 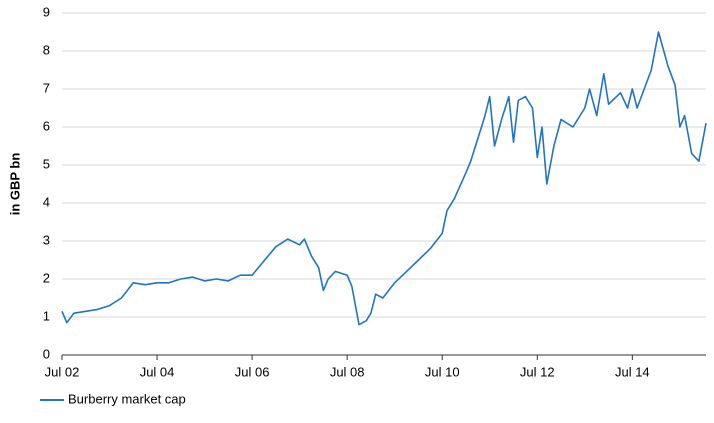 What do you see at coordinates (46, 87) in the screenshot?
I see `y-tick-label: 7` at bounding box center [46, 87].